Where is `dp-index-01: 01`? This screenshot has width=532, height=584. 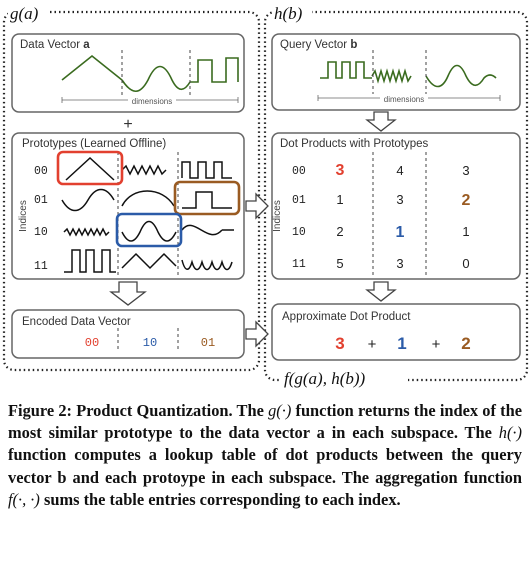
dp-index-01: 01 is located at coordinates (299, 200).